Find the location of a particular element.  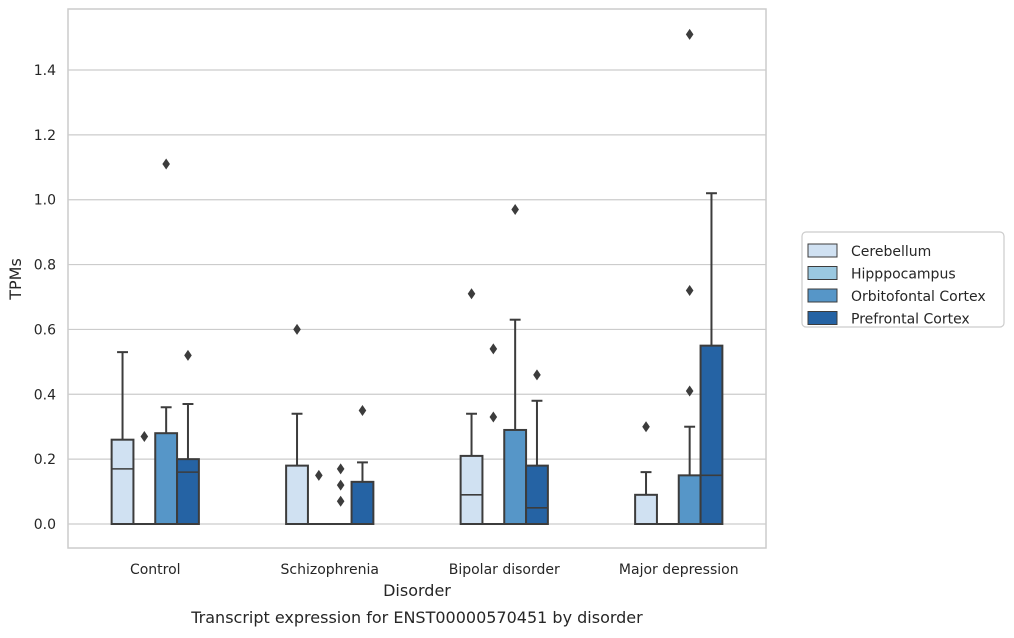

x-tick-label: Bipolar disorder is located at coordinates (504, 570).